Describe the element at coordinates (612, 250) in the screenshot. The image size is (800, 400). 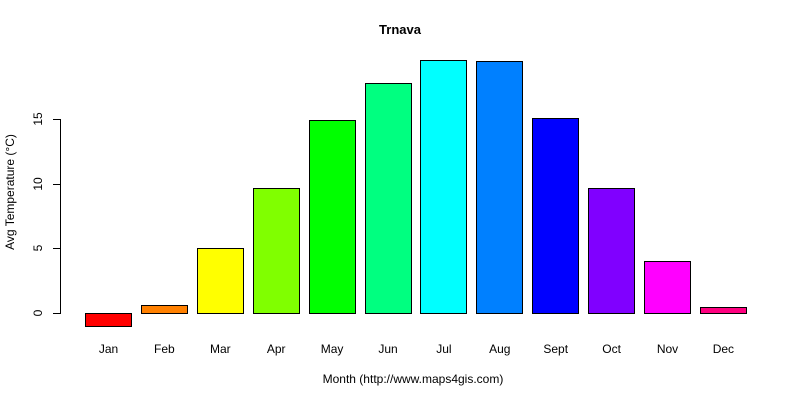
I see `bar-oct` at that location.